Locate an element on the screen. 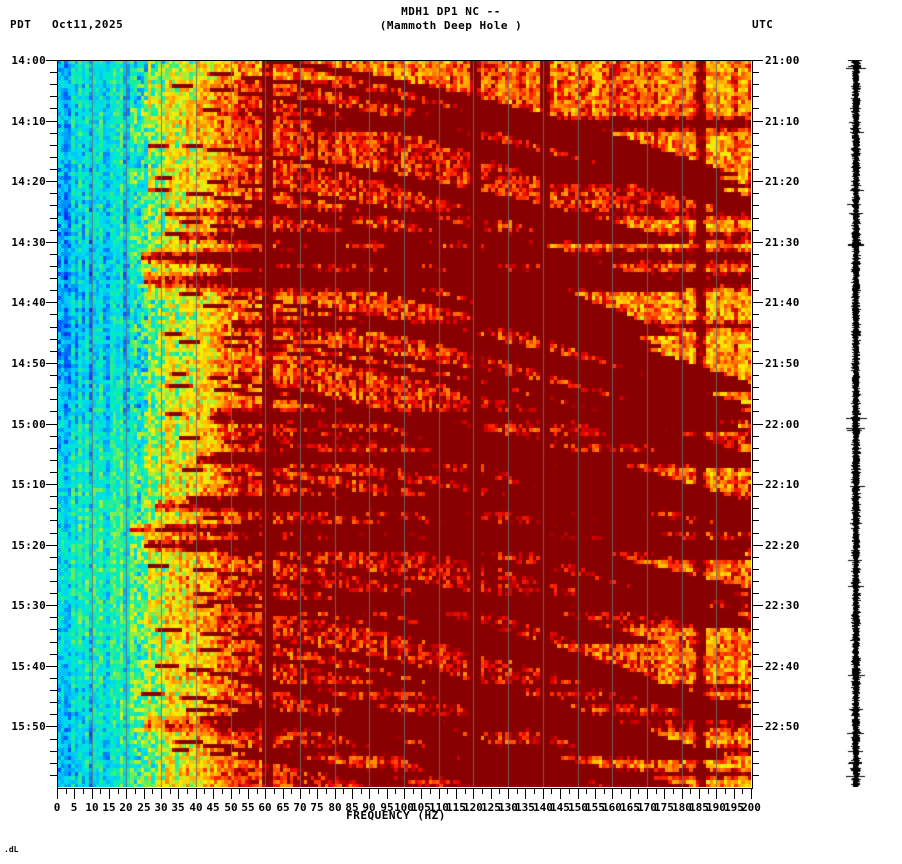 Image resolution: width=902 pixels, height=864 pixels. time-label-local: 14:50 is located at coordinates (28, 363).